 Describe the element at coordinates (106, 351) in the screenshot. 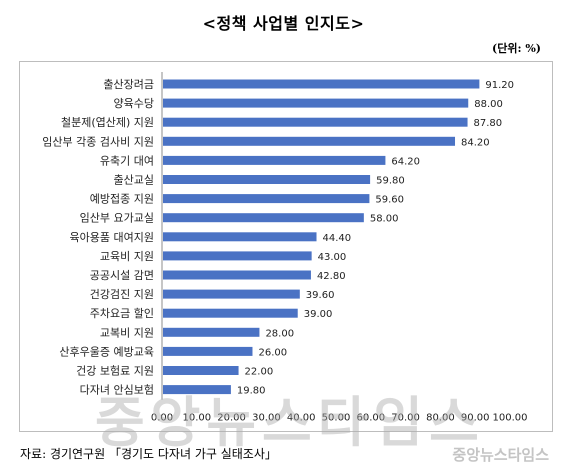

I see `category-label: 산후우울증 예방교육` at that location.